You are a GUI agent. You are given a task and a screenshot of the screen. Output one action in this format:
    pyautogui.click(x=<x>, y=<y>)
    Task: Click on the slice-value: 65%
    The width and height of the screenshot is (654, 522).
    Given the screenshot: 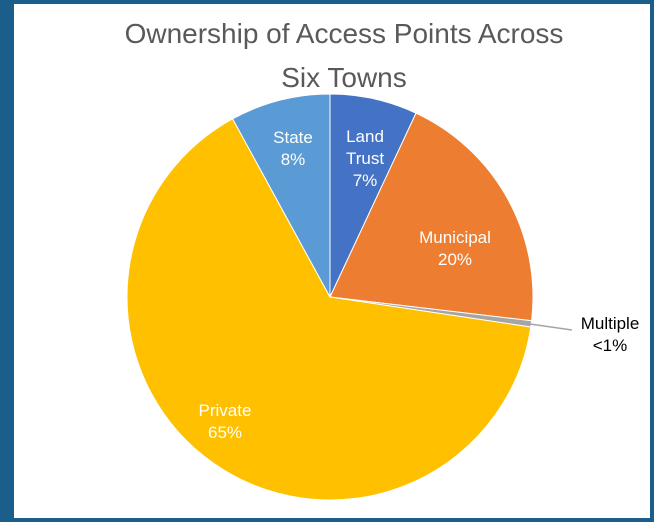 What is the action you would take?
    pyautogui.click(x=225, y=432)
    